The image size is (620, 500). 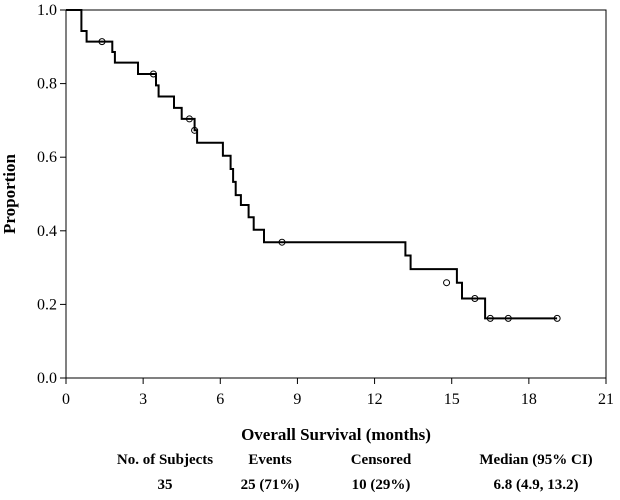 What do you see at coordinates (338, 393) in the screenshot?
I see `x-axis-ticks: 0 3 6 9 12 15 18 21` at bounding box center [338, 393].